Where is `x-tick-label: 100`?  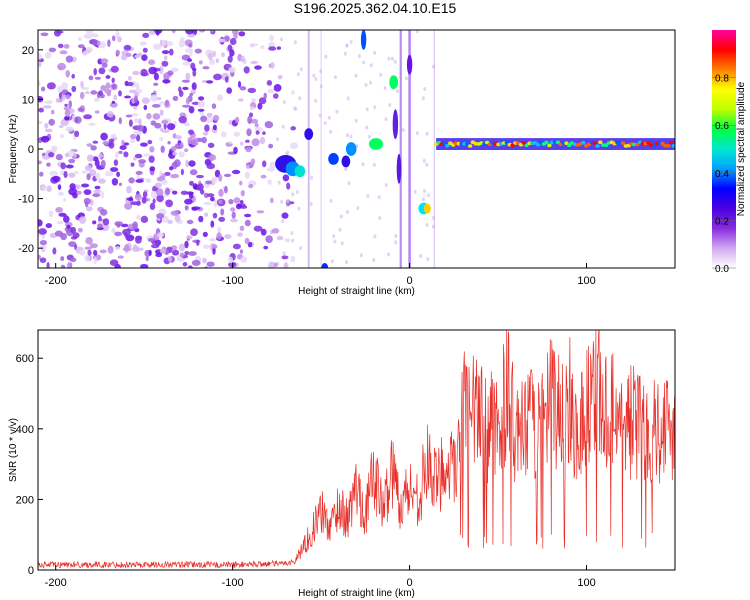
x-tick-label: 100 is located at coordinates (586, 281).